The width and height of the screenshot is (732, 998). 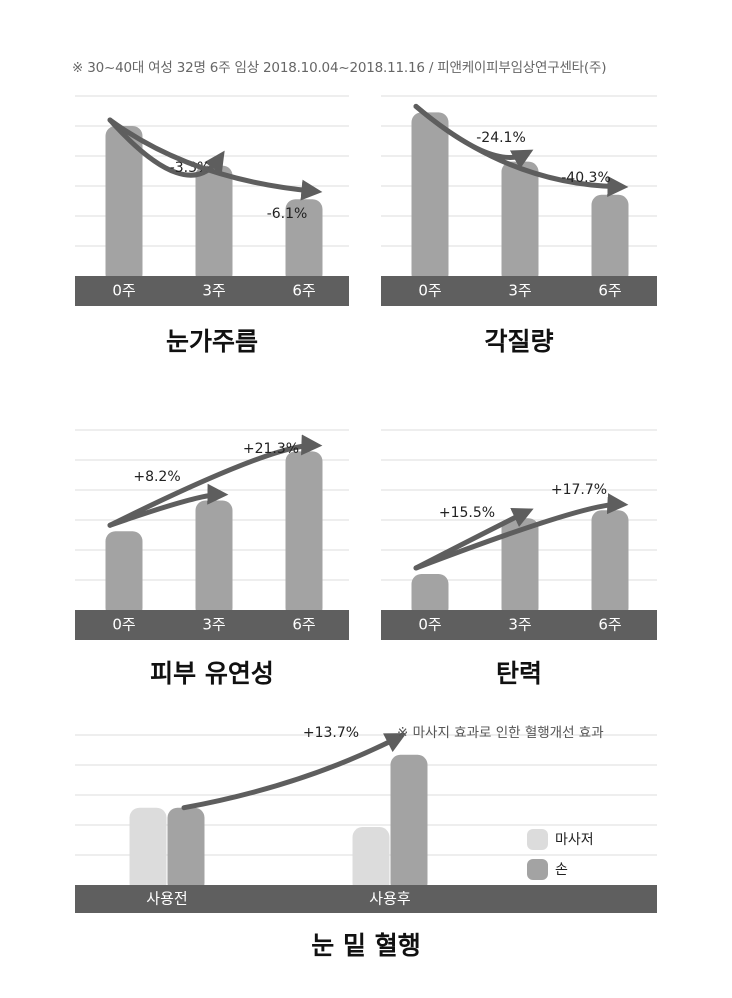 I want to click on chart-eye-wrinkle: 0주 3주 6주 -3.3% -6.1%, so click(x=212, y=200).